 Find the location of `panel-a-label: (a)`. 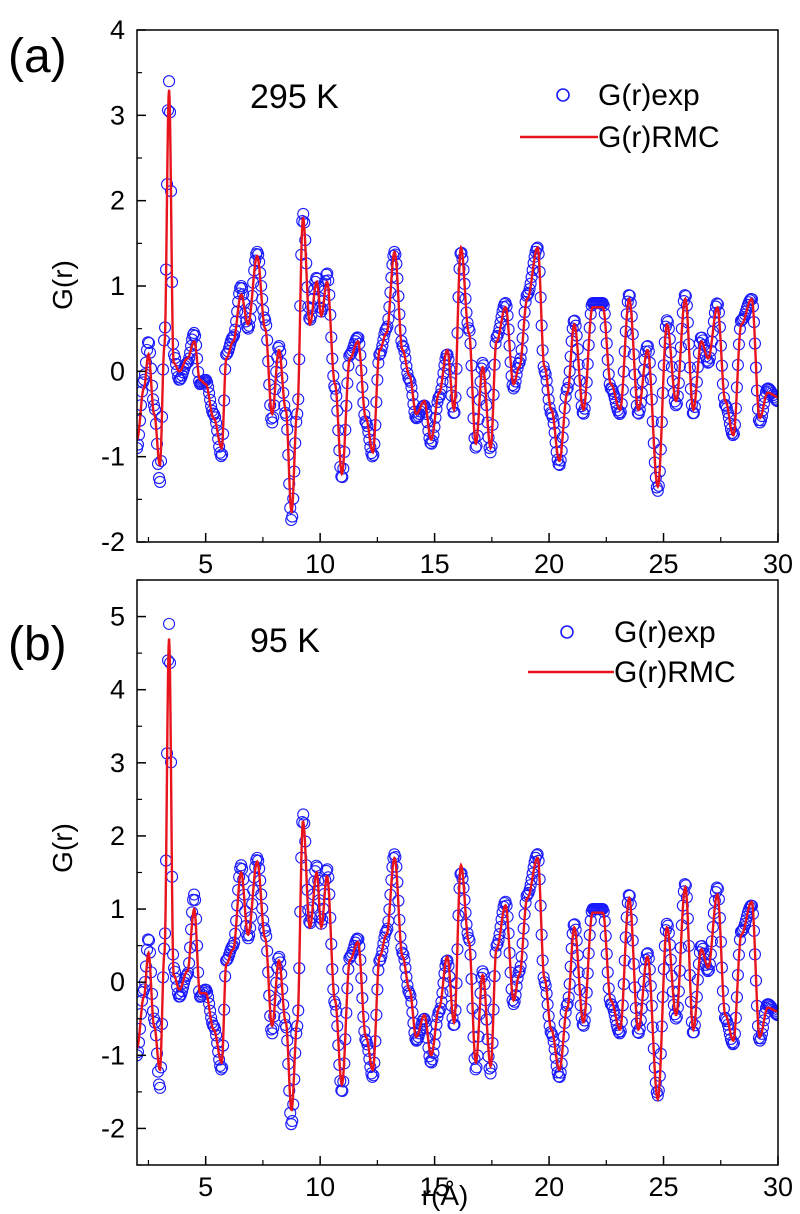

panel-a-label: (a) is located at coordinates (37, 56).